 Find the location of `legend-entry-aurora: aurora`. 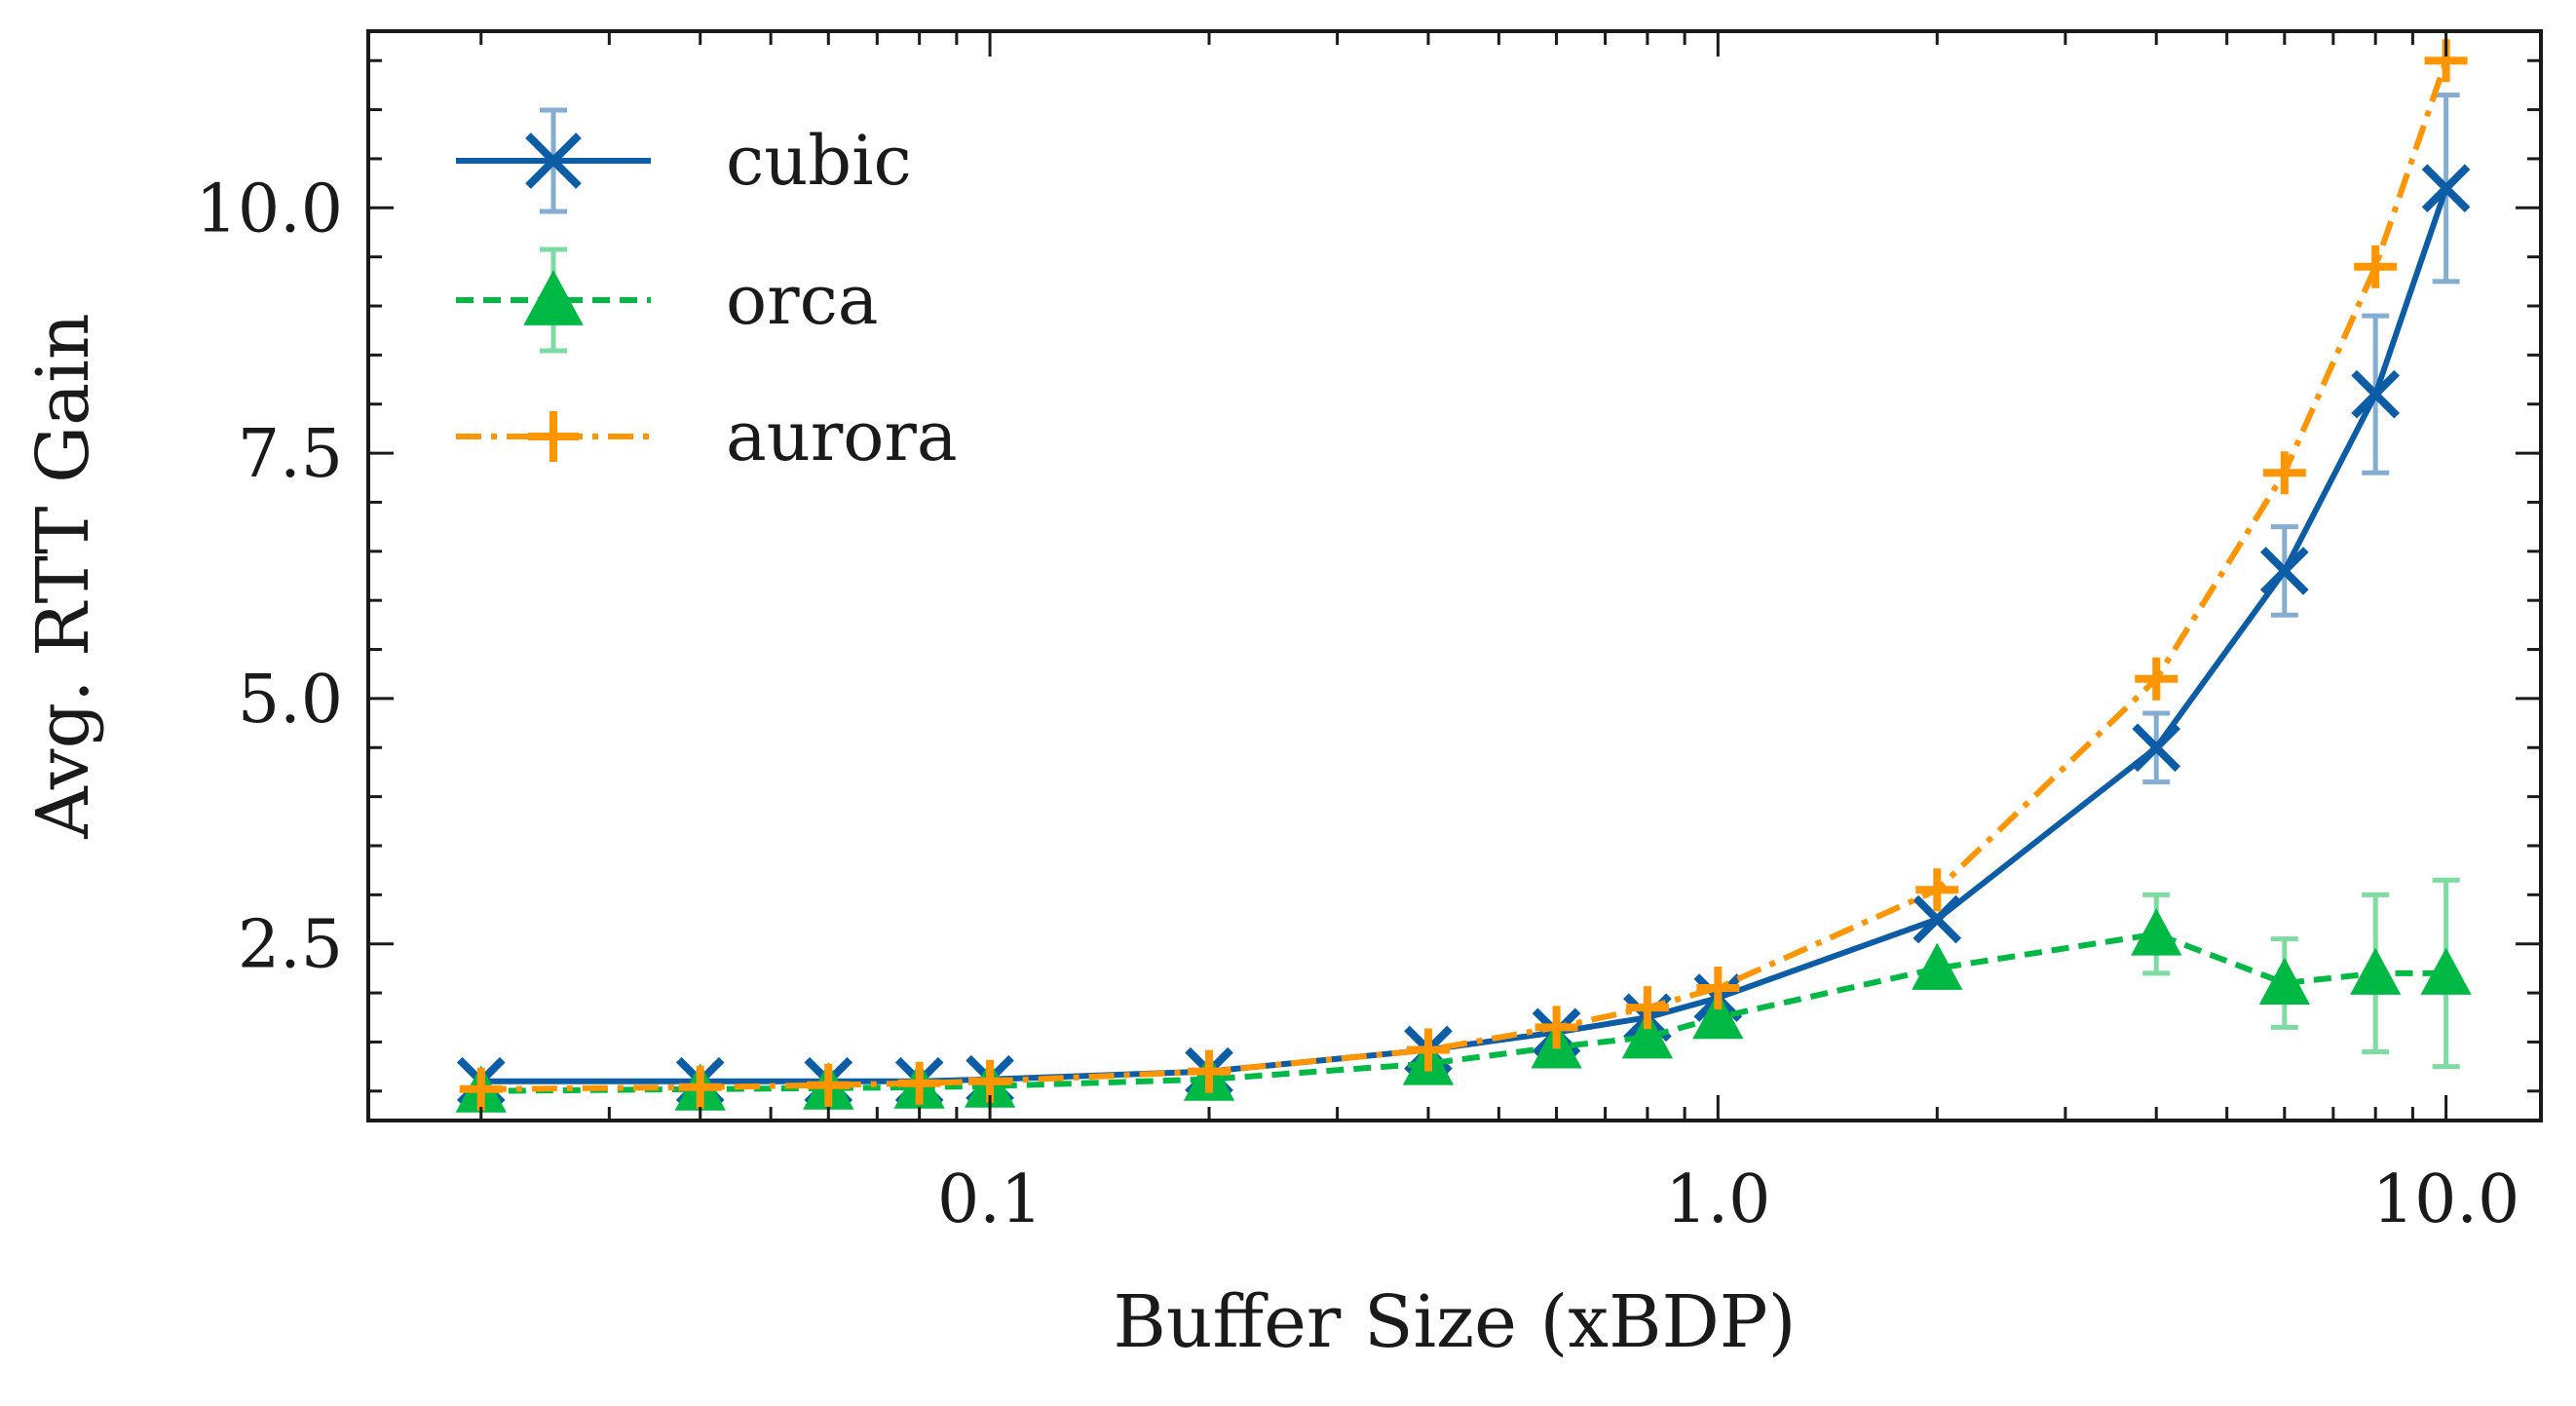

legend-entry-aurora: aurora is located at coordinates (707, 436).